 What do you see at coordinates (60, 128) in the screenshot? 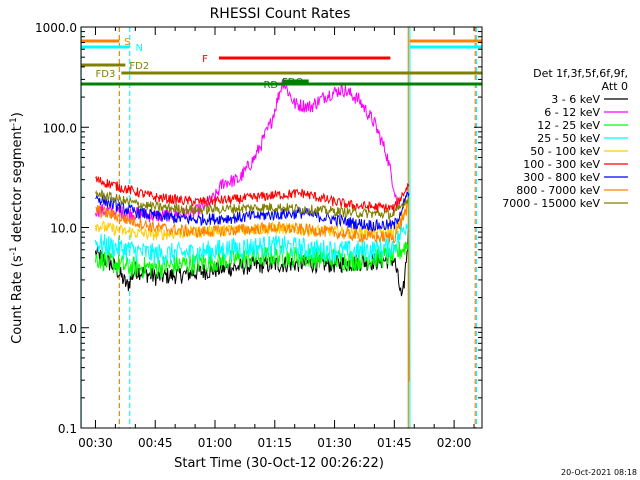
I see `y-tick-label: 100.0` at bounding box center [60, 128].